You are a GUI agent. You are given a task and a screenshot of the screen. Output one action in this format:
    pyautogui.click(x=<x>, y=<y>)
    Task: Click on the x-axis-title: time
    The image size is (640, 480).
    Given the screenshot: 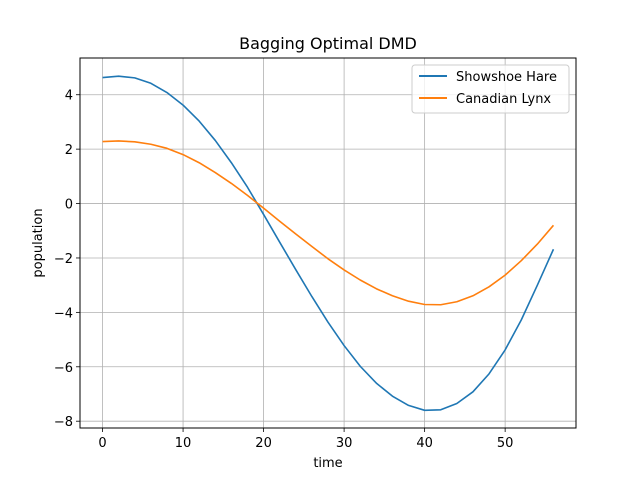 What is the action you would take?
    pyautogui.click(x=327, y=463)
    